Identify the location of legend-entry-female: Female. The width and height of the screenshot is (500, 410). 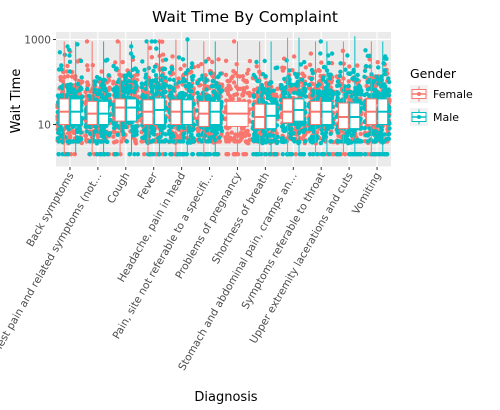
(441, 94).